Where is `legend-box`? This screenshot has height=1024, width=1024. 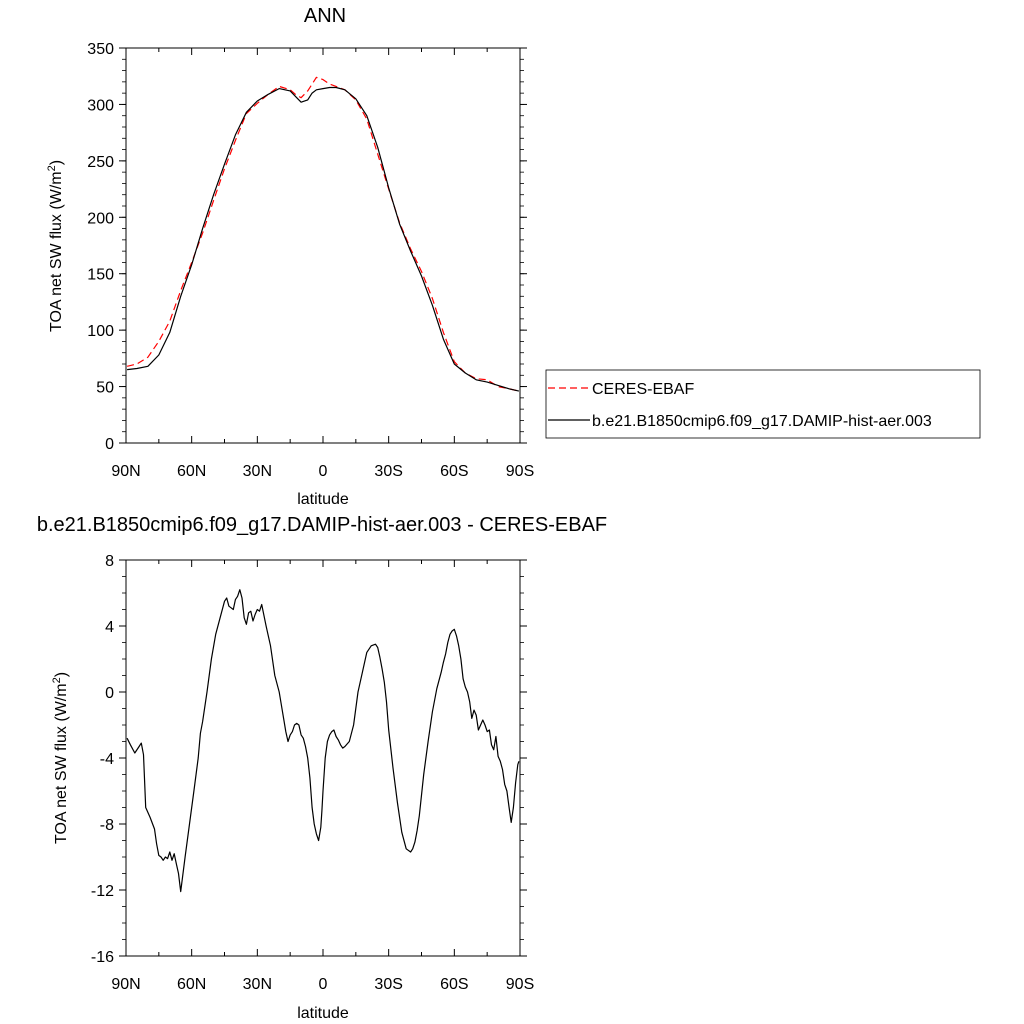
legend-box is located at coordinates (763, 404).